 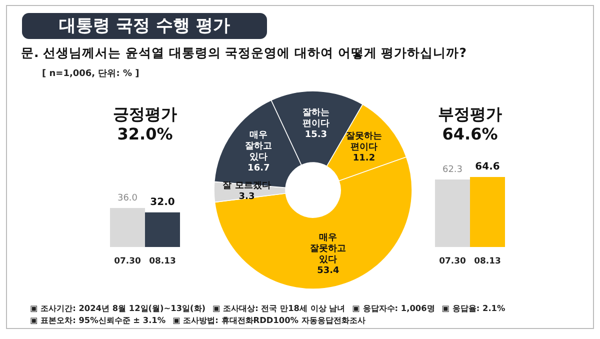 What do you see at coordinates (487, 167) in the screenshot?
I see `data-label: 64.6` at bounding box center [487, 167].